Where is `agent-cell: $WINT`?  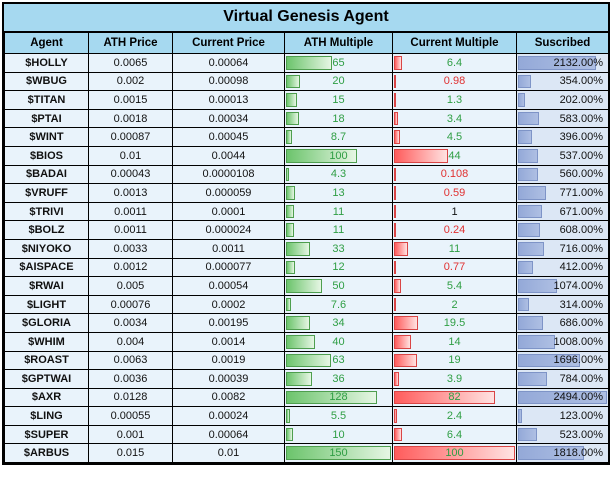
agent-cell: $WINT is located at coordinates (46, 137).